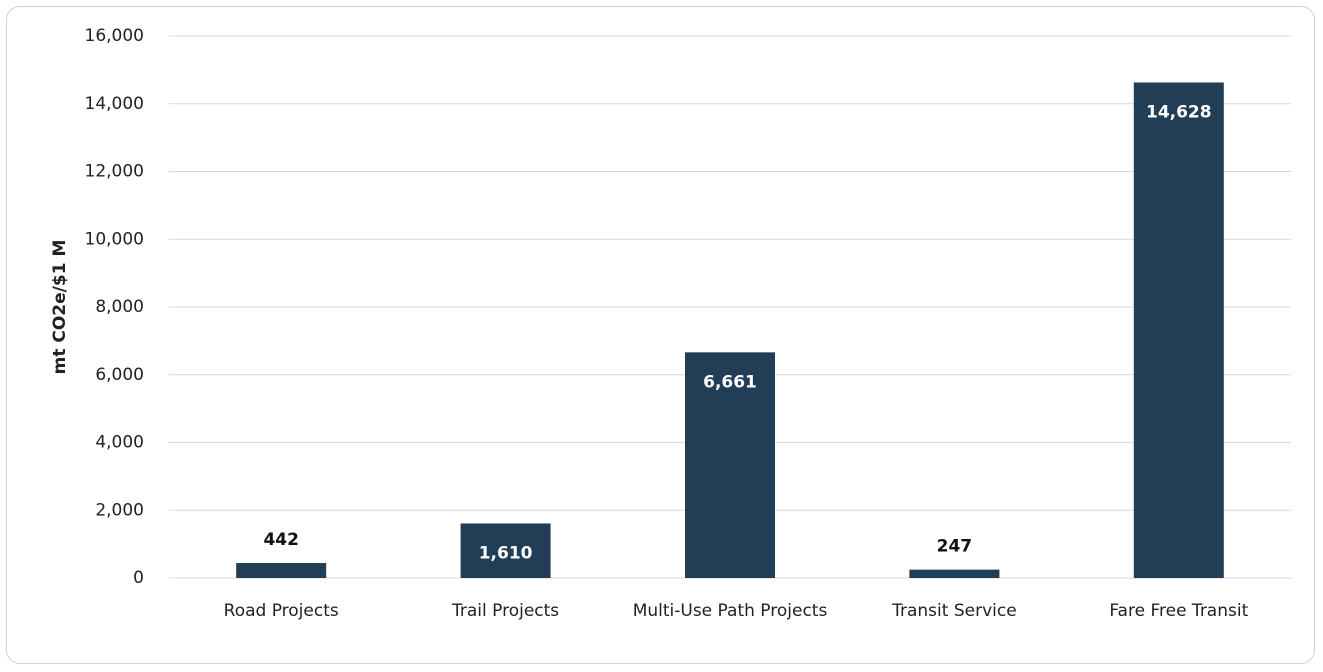  What do you see at coordinates (506, 553) in the screenshot?
I see `data-label: 1,610` at bounding box center [506, 553].